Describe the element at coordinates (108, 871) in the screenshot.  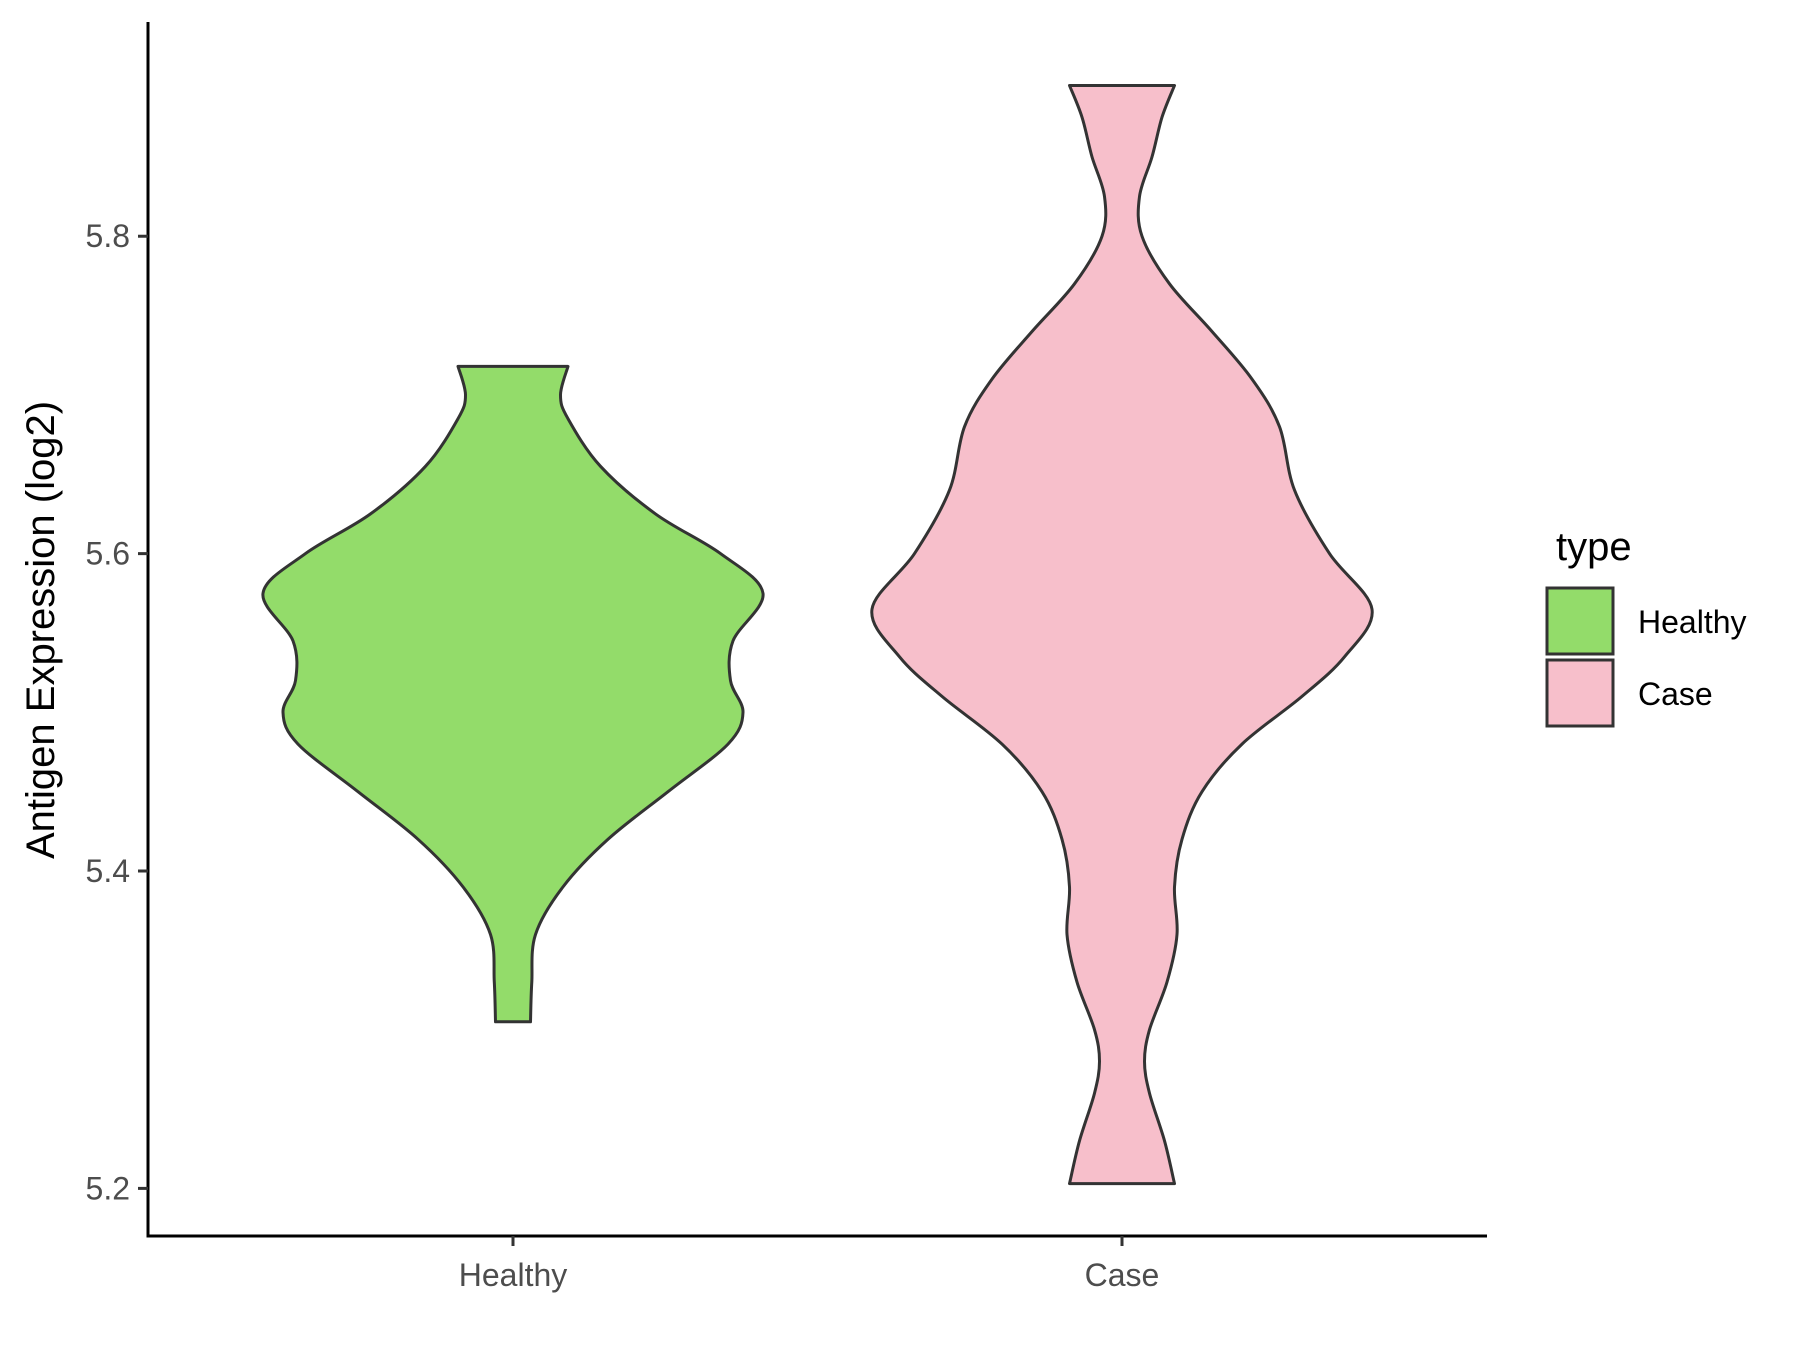
I see `y-tick-label: 5.4` at that location.